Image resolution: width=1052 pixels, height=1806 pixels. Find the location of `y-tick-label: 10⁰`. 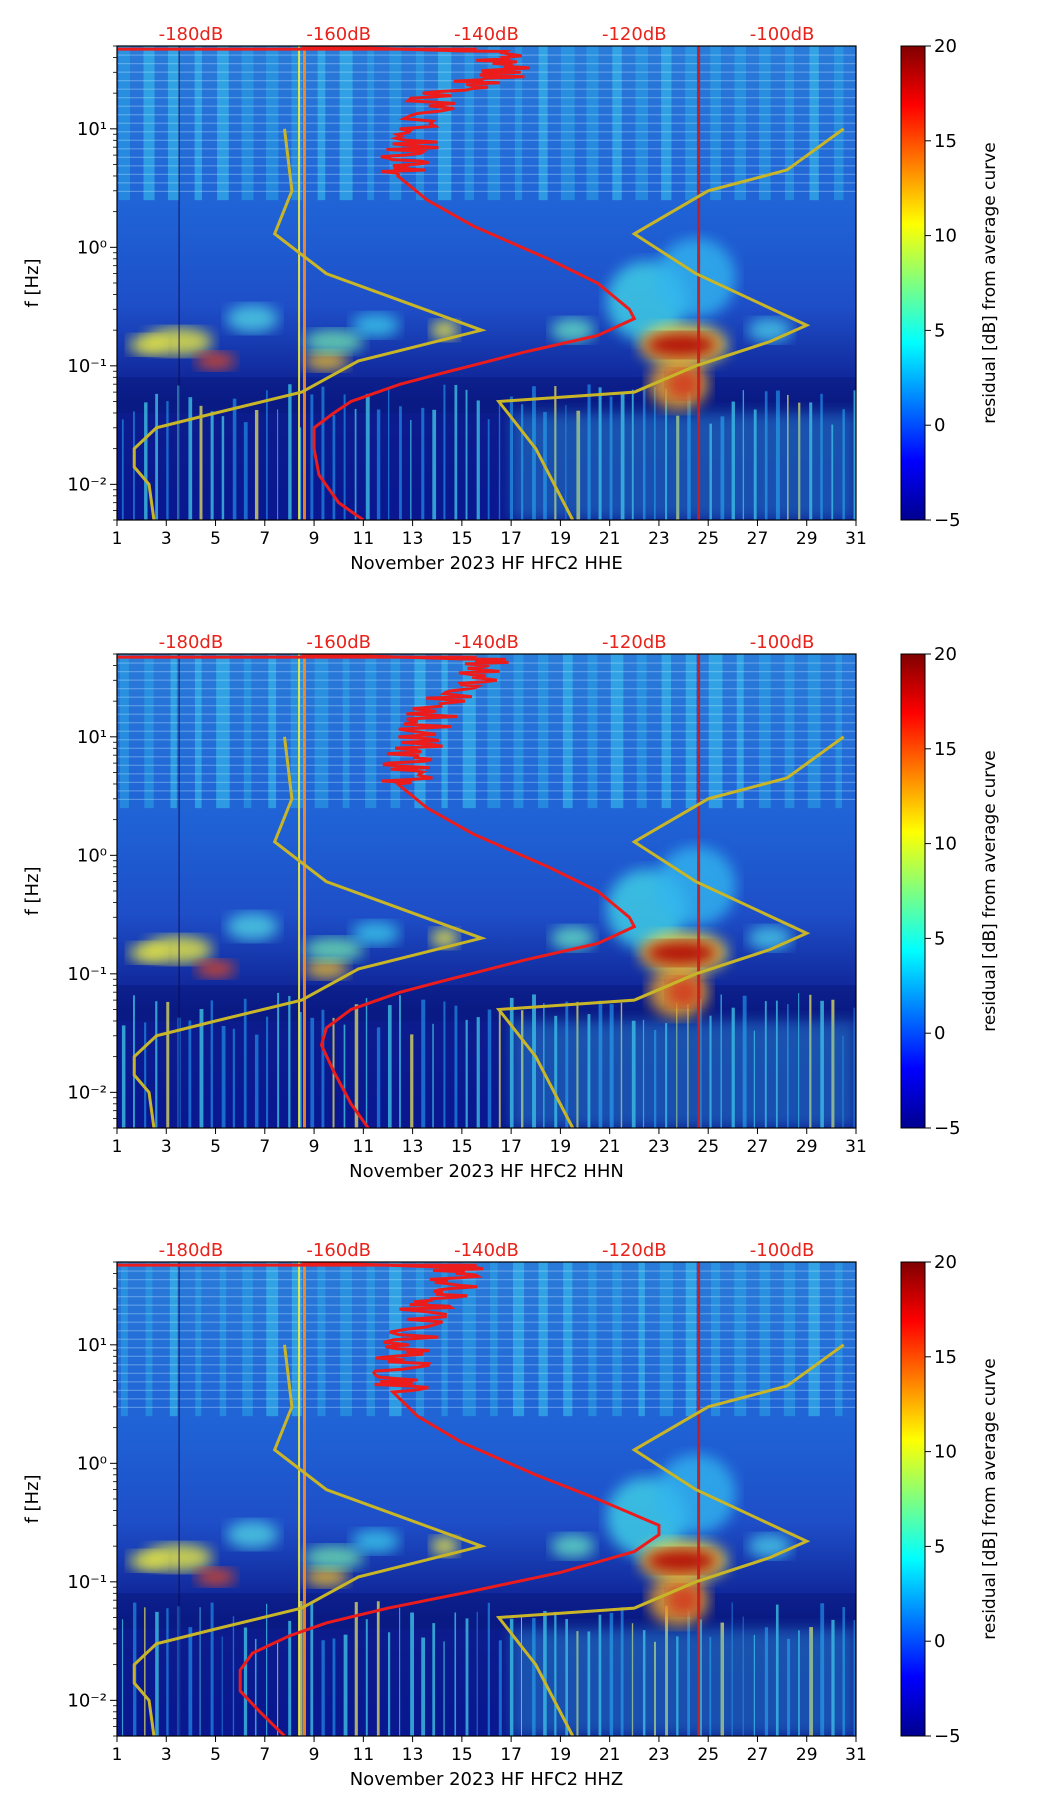

y-tick-label: 10⁰ is located at coordinates (92, 855).